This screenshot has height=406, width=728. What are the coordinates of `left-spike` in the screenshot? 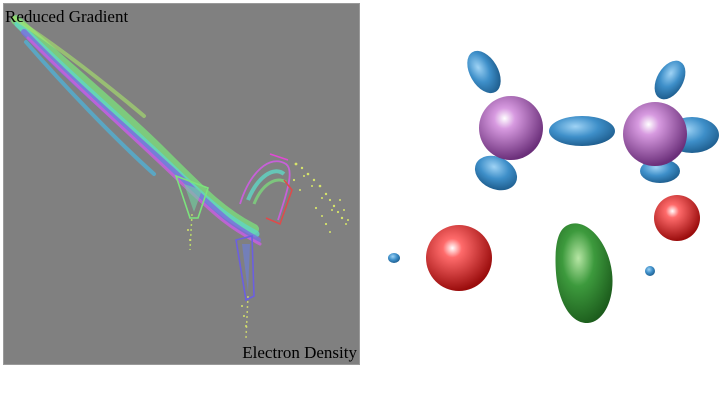 It's located at (192, 212).